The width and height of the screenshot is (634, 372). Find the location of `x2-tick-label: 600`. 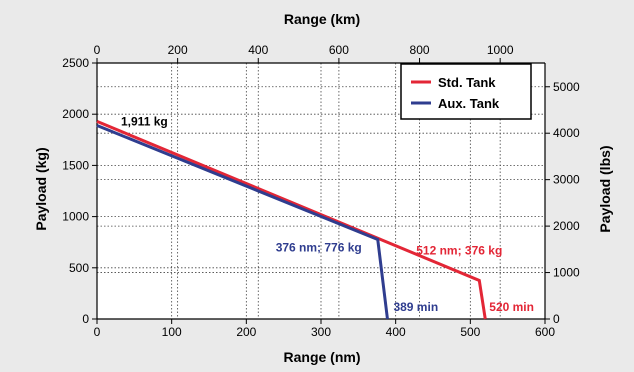

x2-tick-label: 600 is located at coordinates (339, 50).